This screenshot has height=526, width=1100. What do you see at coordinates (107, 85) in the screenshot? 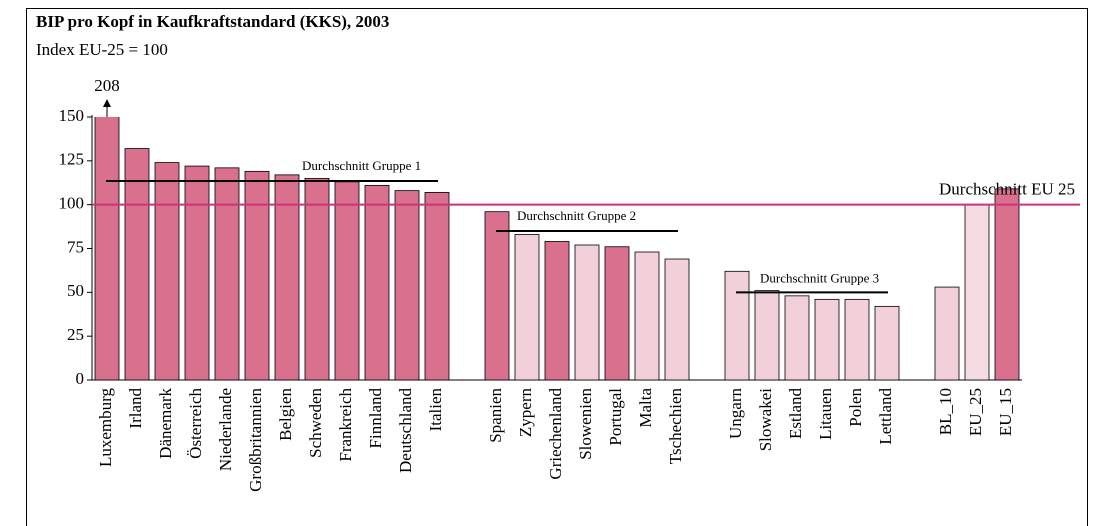
I see `value-label: 208` at bounding box center [107, 85].